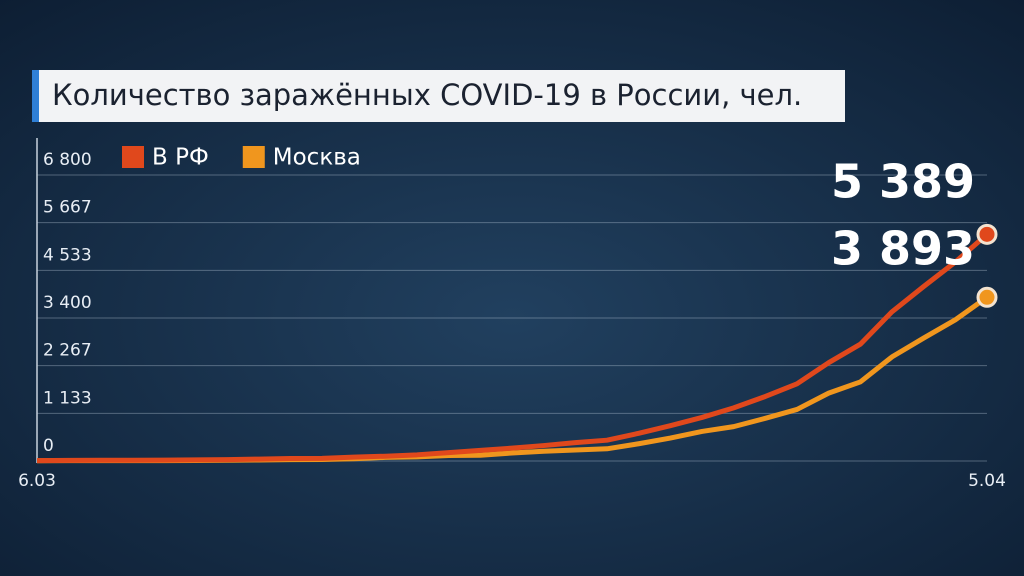 This screenshot has height=576, width=1024. I want to click on y-tick-label: 6 800, so click(67, 160).